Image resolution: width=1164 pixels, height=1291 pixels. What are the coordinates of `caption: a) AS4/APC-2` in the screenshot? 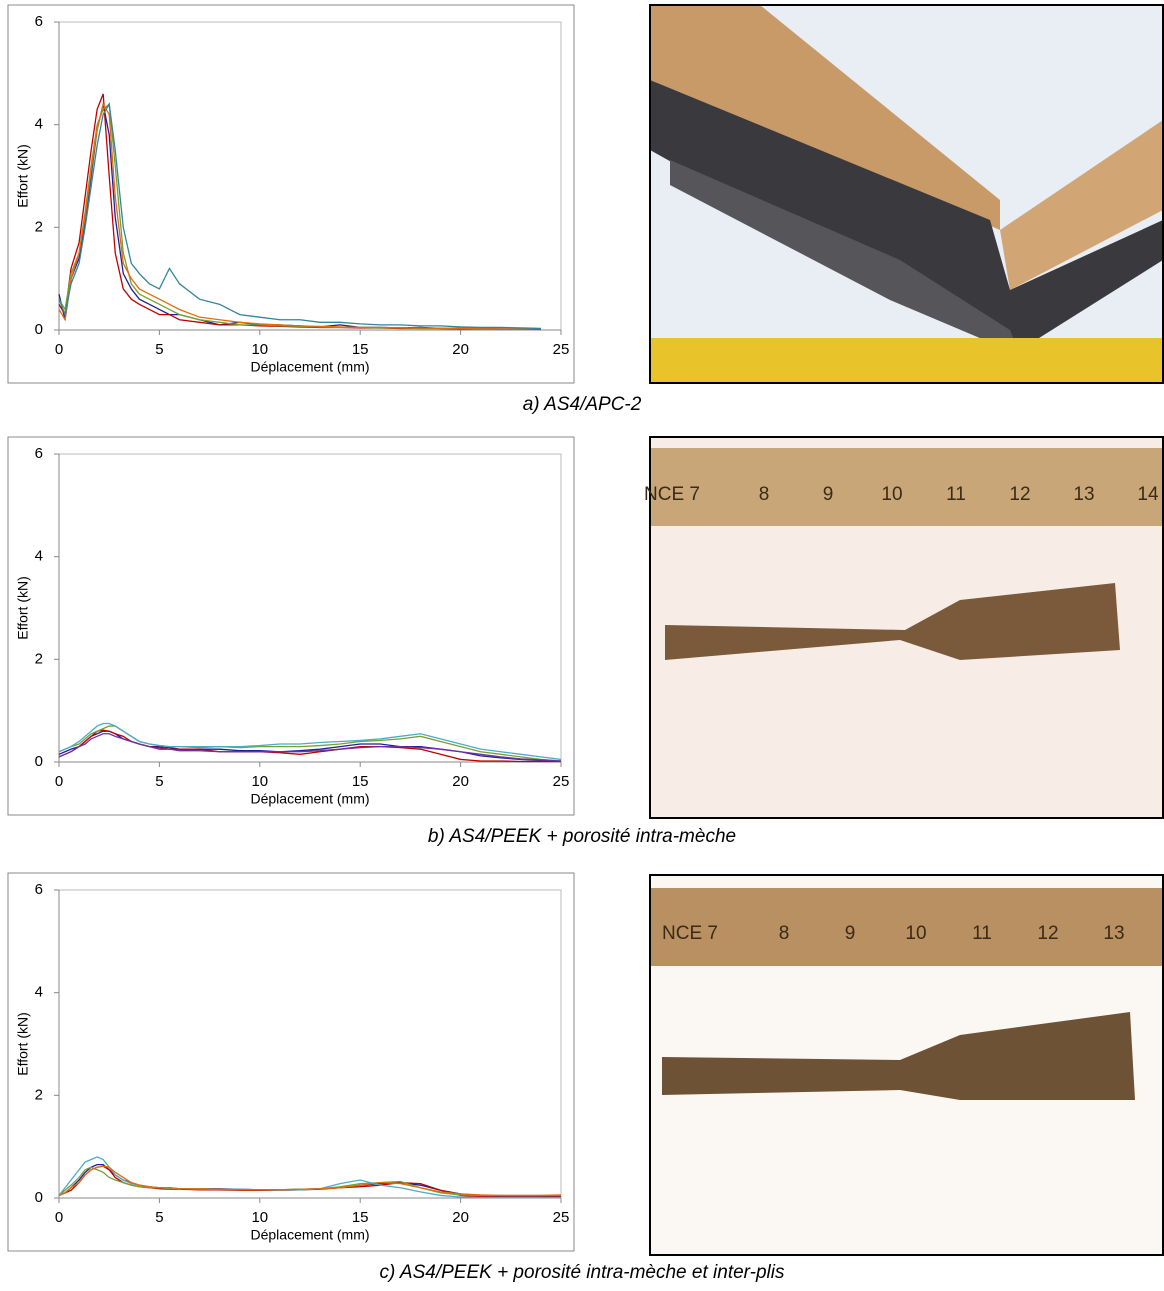 It's located at (582, 404).